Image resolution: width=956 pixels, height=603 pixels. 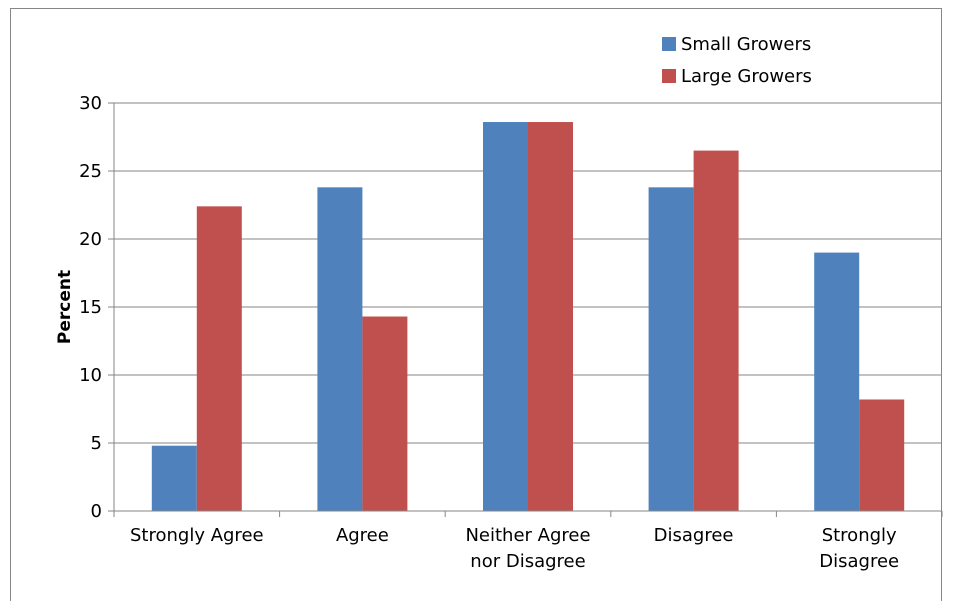 What do you see at coordinates (694, 535) in the screenshot?
I see `x-tick-label: Disagree` at bounding box center [694, 535].